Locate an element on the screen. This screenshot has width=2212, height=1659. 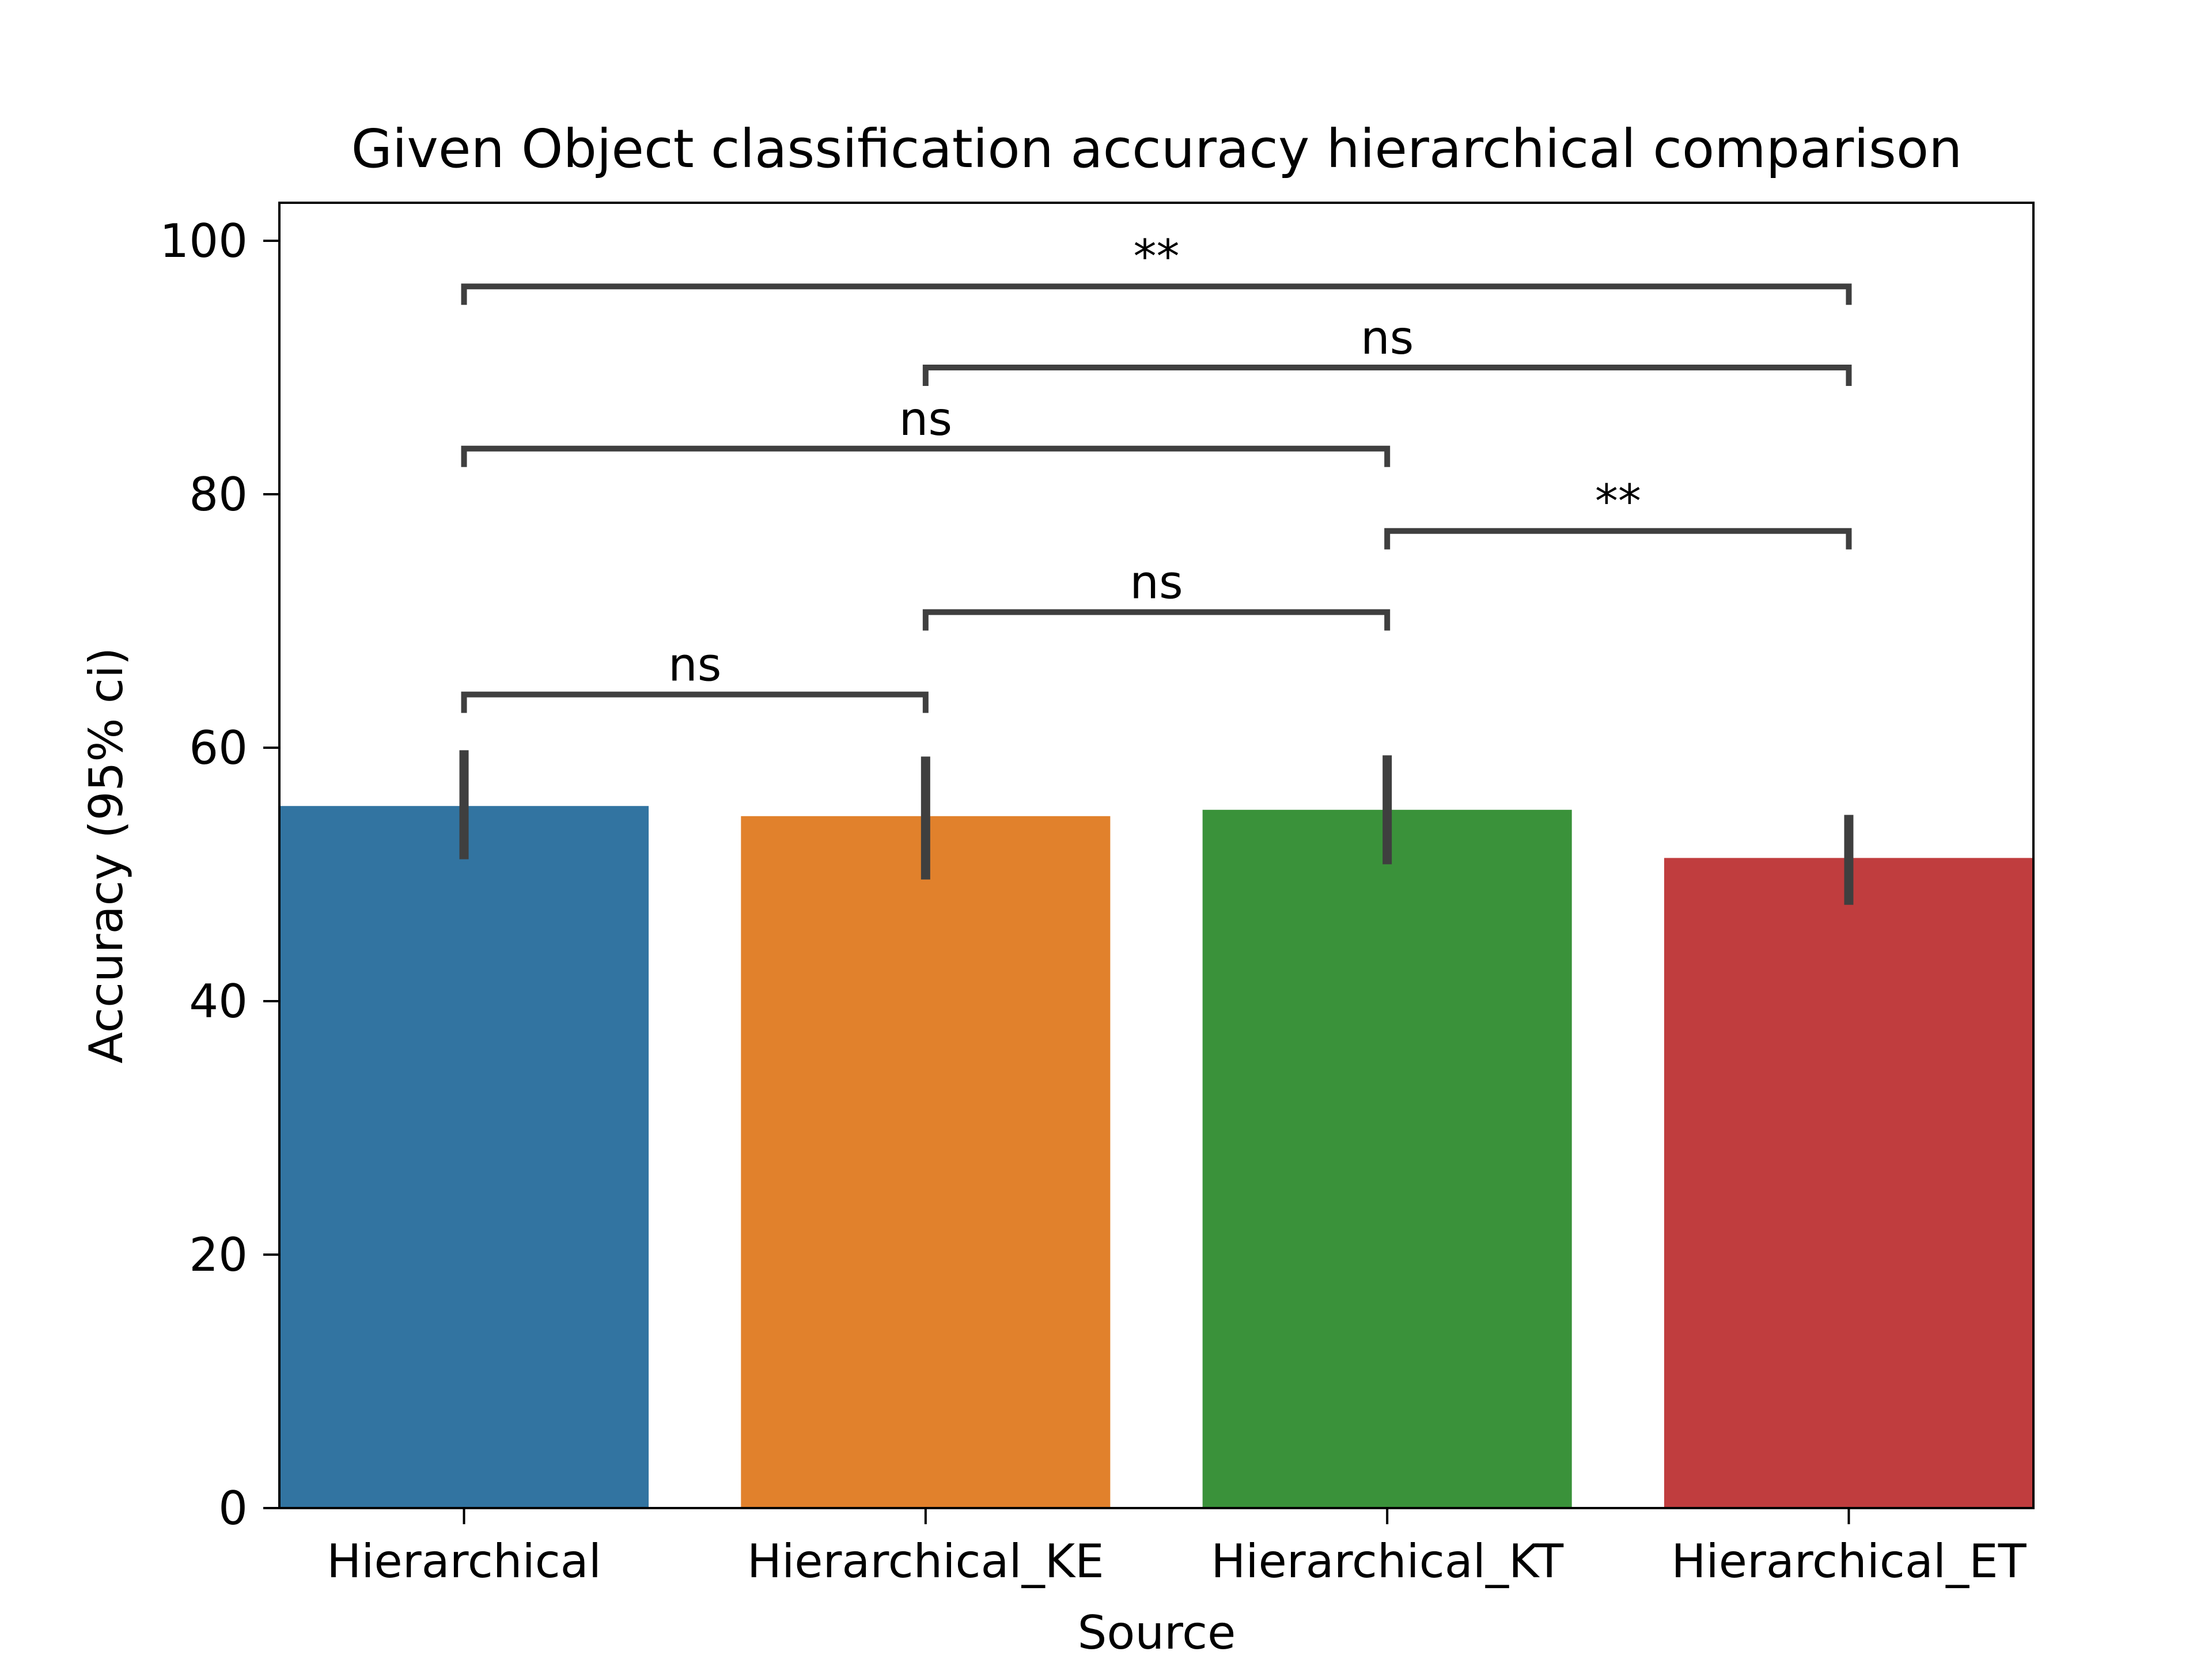
y-tick-label-4: 80 is located at coordinates (218, 494).